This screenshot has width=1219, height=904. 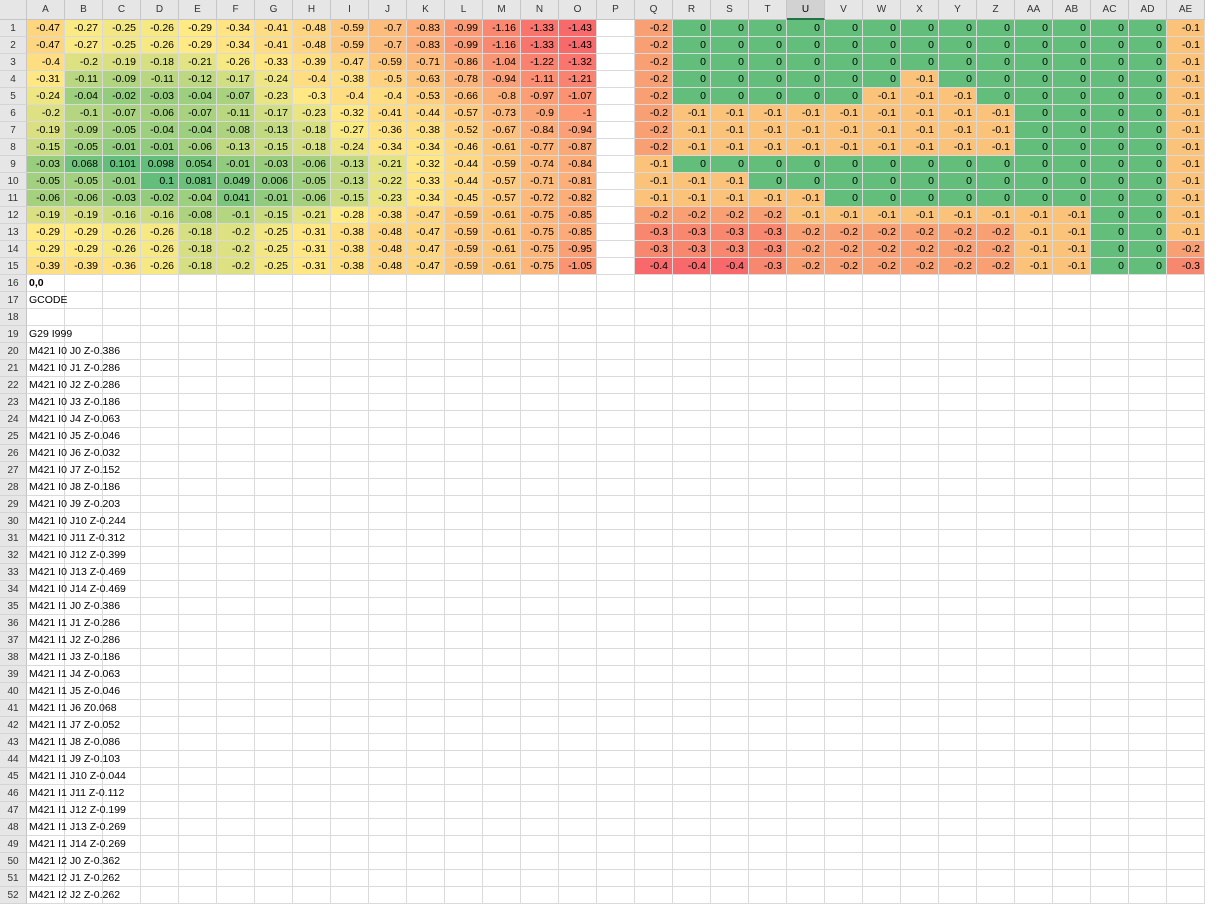 I want to click on cell-p19, so click(x=616, y=334).